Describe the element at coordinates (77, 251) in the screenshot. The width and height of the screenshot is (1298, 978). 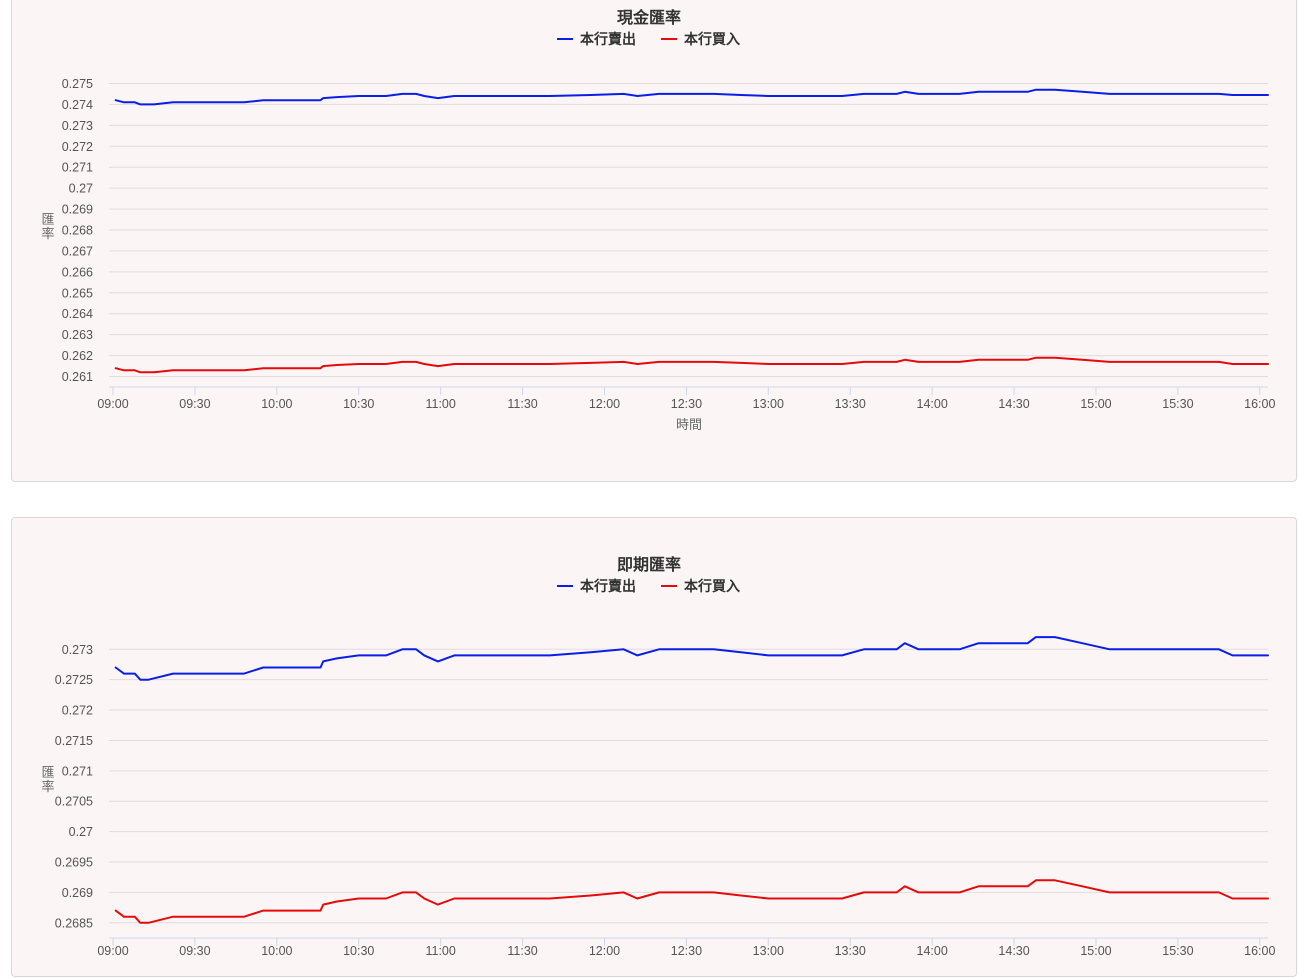
I see `y-tick-label: 0.267` at that location.